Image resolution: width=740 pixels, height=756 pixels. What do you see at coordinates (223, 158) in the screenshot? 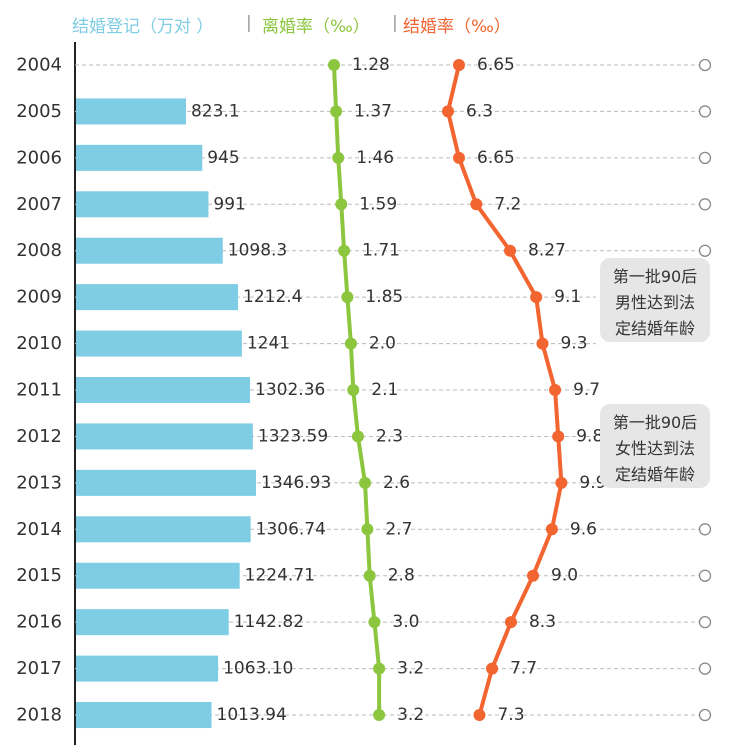
I see `bar-value-label: 945` at bounding box center [223, 158].